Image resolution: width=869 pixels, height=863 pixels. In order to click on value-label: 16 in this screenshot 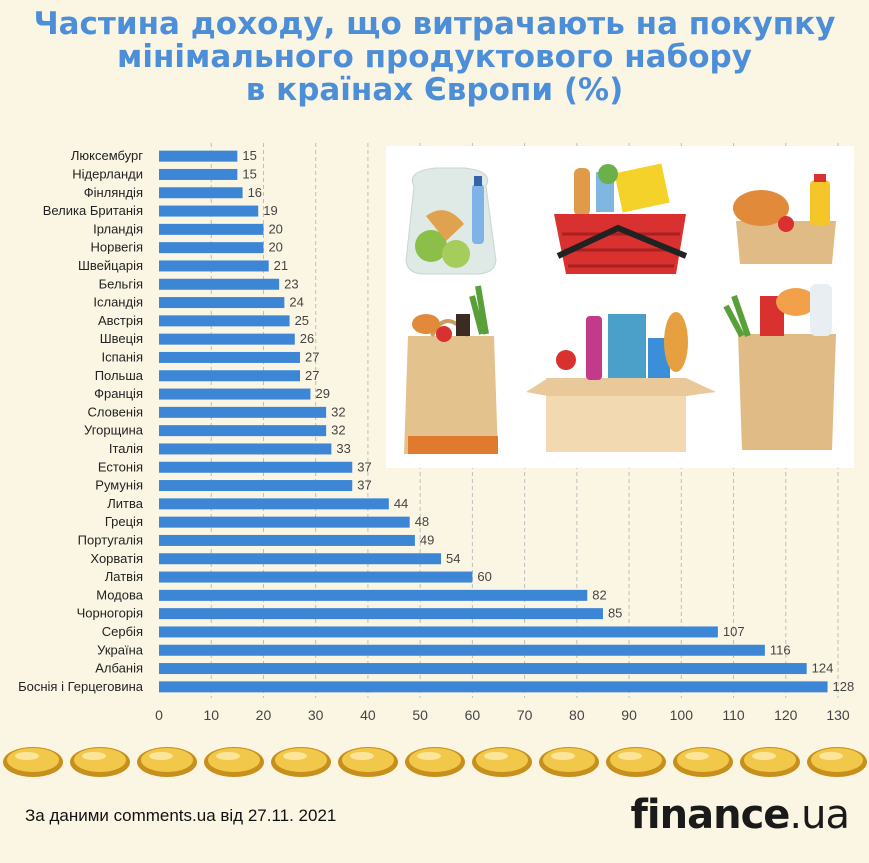, I will do `click(255, 192)`.